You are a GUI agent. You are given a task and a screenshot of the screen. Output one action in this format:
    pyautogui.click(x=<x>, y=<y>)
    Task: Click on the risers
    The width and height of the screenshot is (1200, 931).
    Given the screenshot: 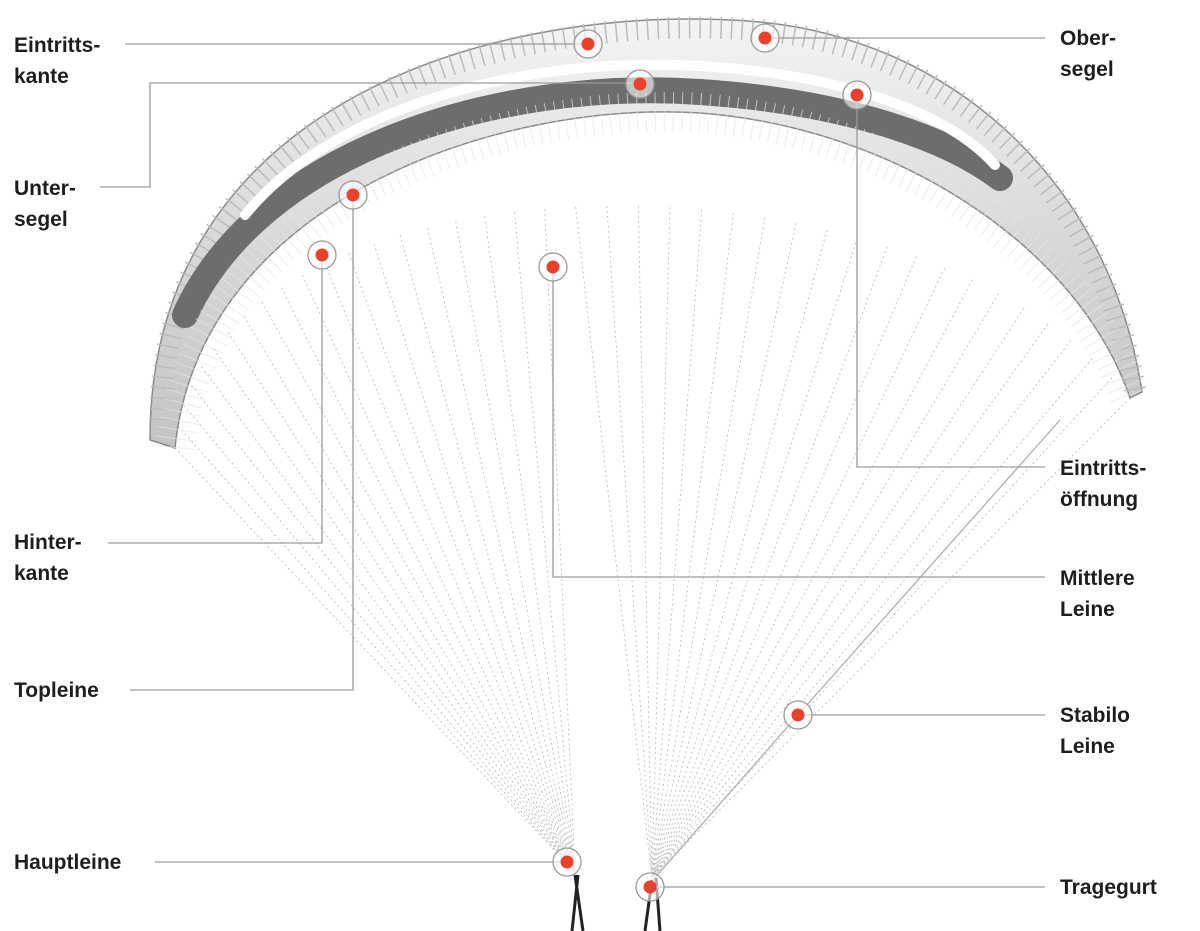 What is the action you would take?
    pyautogui.click(x=616, y=902)
    